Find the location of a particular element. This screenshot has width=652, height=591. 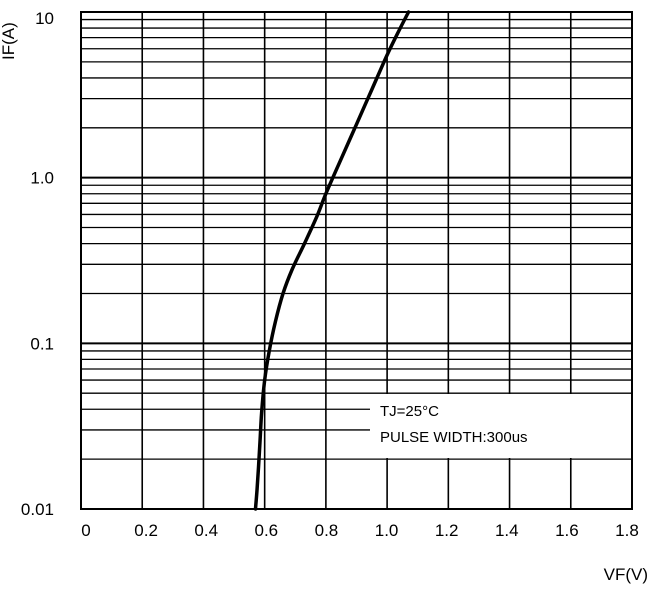

x-tick-label: 0 is located at coordinates (85, 530).